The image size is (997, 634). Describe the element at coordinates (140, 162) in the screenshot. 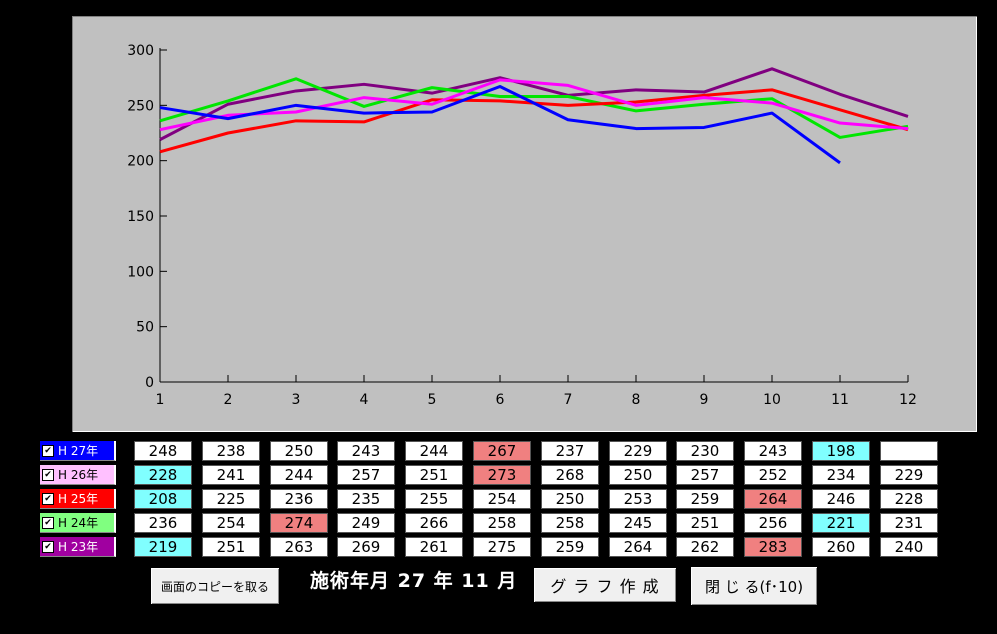

I see `y-tick-label: 200` at that location.